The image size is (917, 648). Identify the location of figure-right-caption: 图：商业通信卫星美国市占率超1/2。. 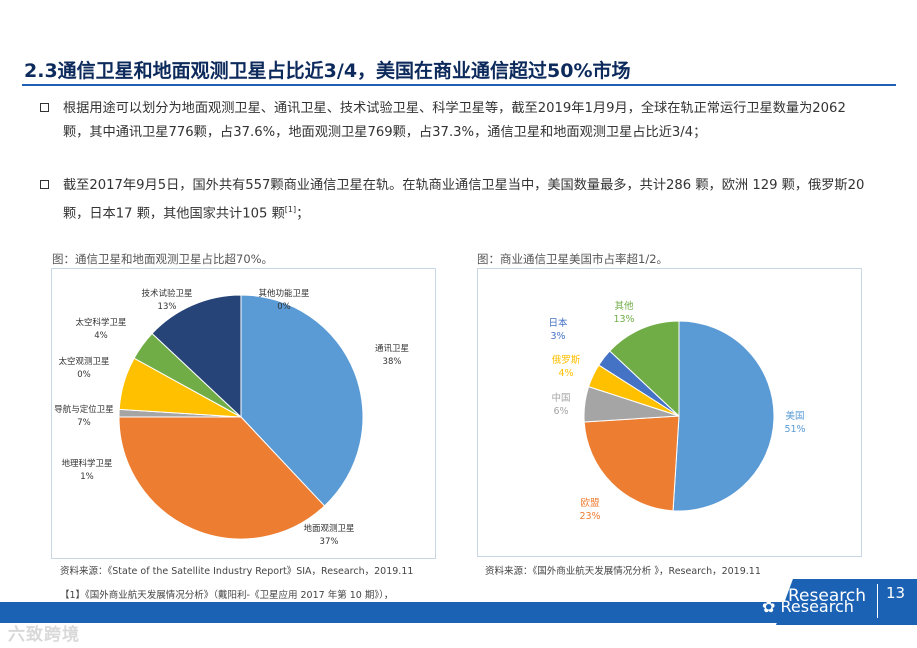
(573, 259).